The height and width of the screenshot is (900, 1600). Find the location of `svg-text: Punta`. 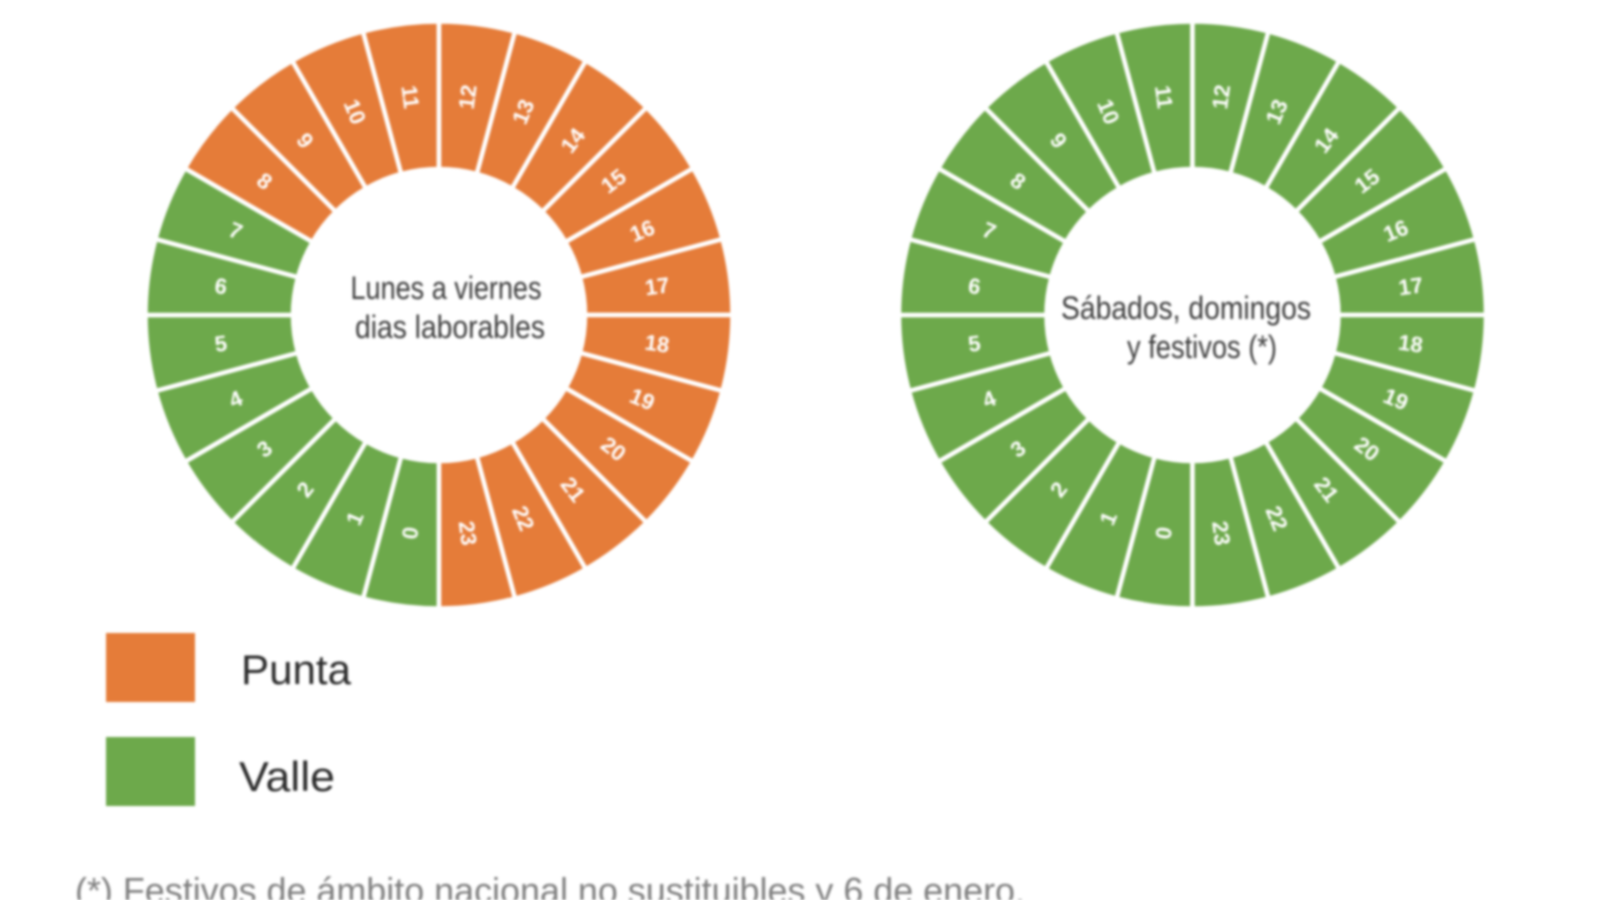

svg-text: Punta is located at coordinates (296, 669).